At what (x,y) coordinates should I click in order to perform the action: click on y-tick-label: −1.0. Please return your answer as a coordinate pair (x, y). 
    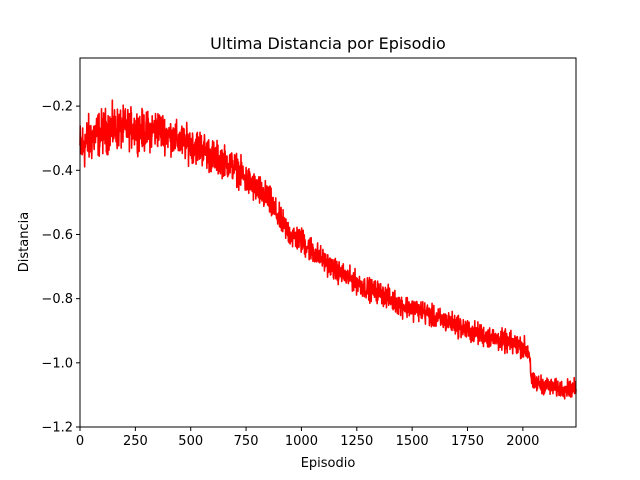
    Looking at the image, I should click on (57, 363).